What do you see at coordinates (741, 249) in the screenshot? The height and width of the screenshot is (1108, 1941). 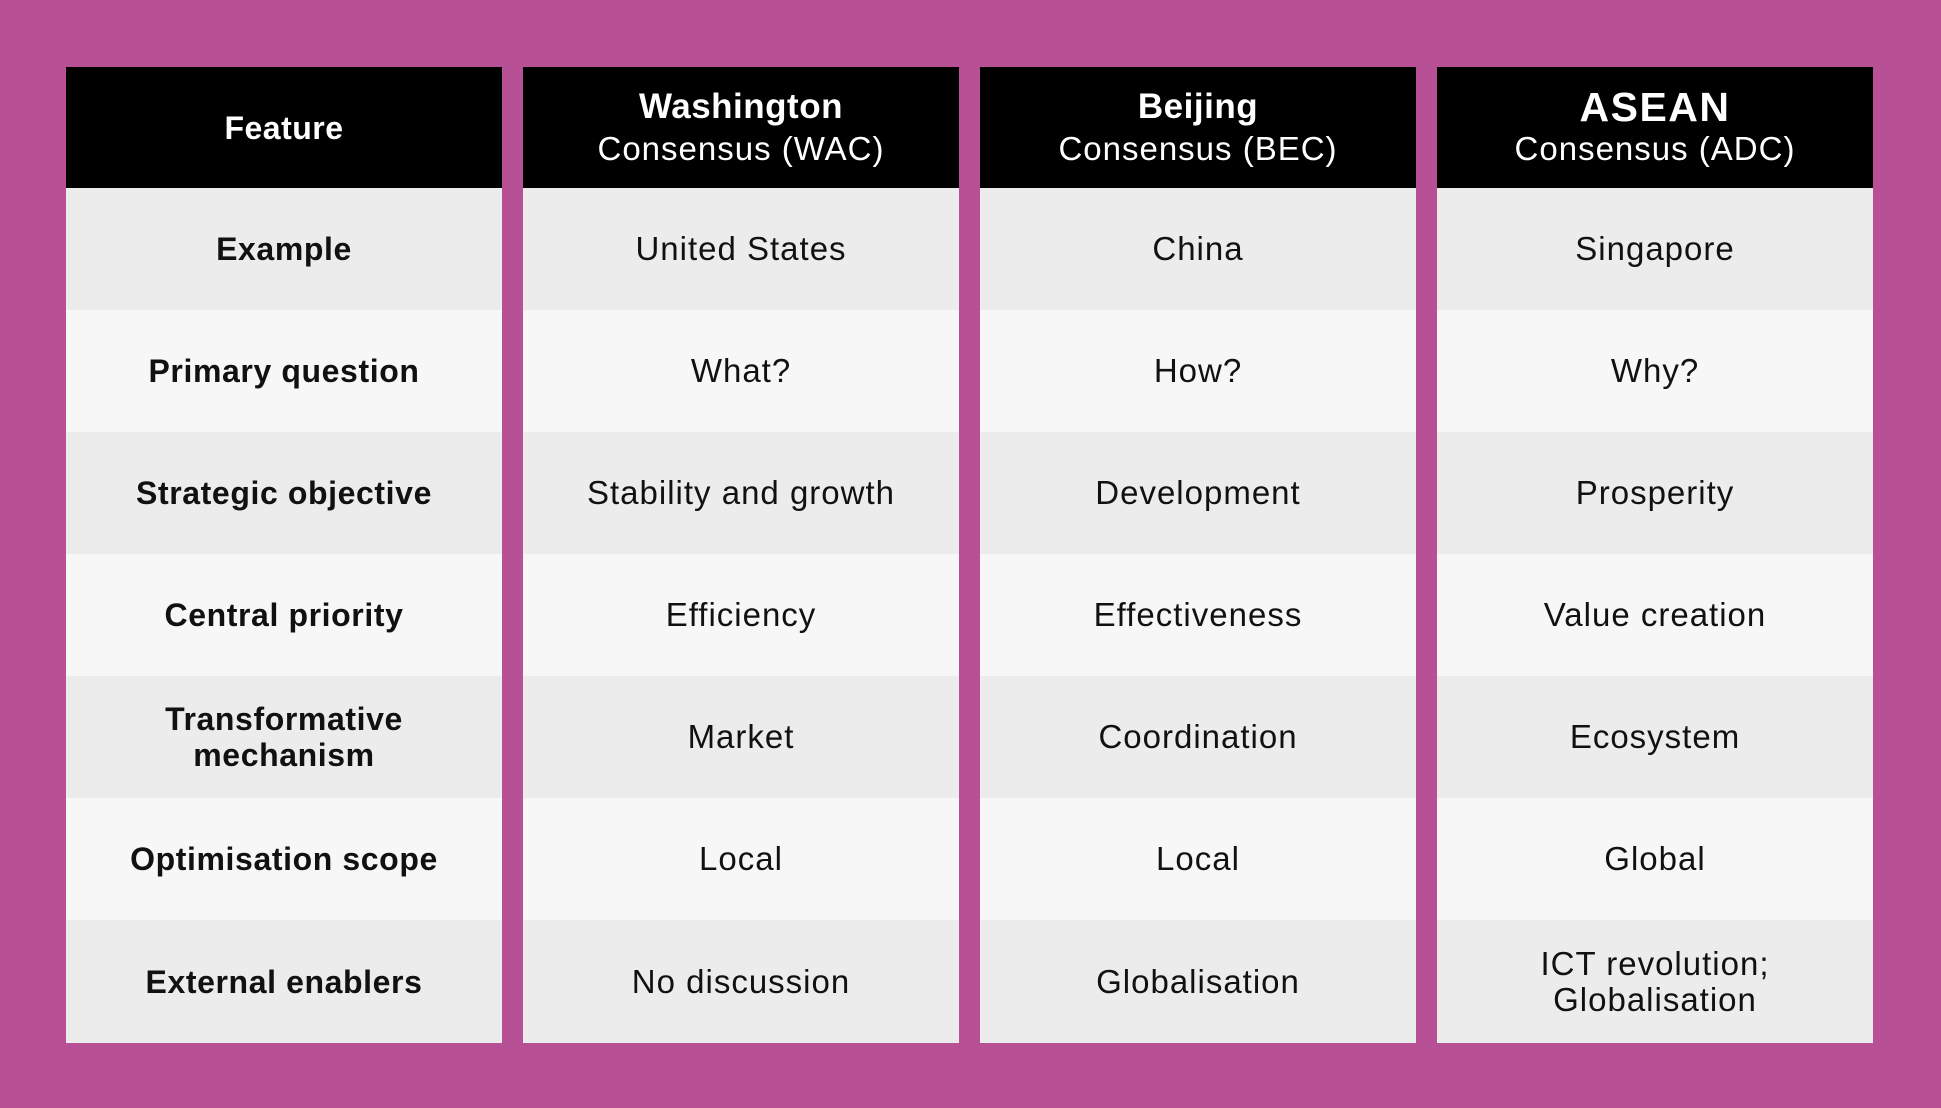 I see `wac-cell-example: United States` at bounding box center [741, 249].